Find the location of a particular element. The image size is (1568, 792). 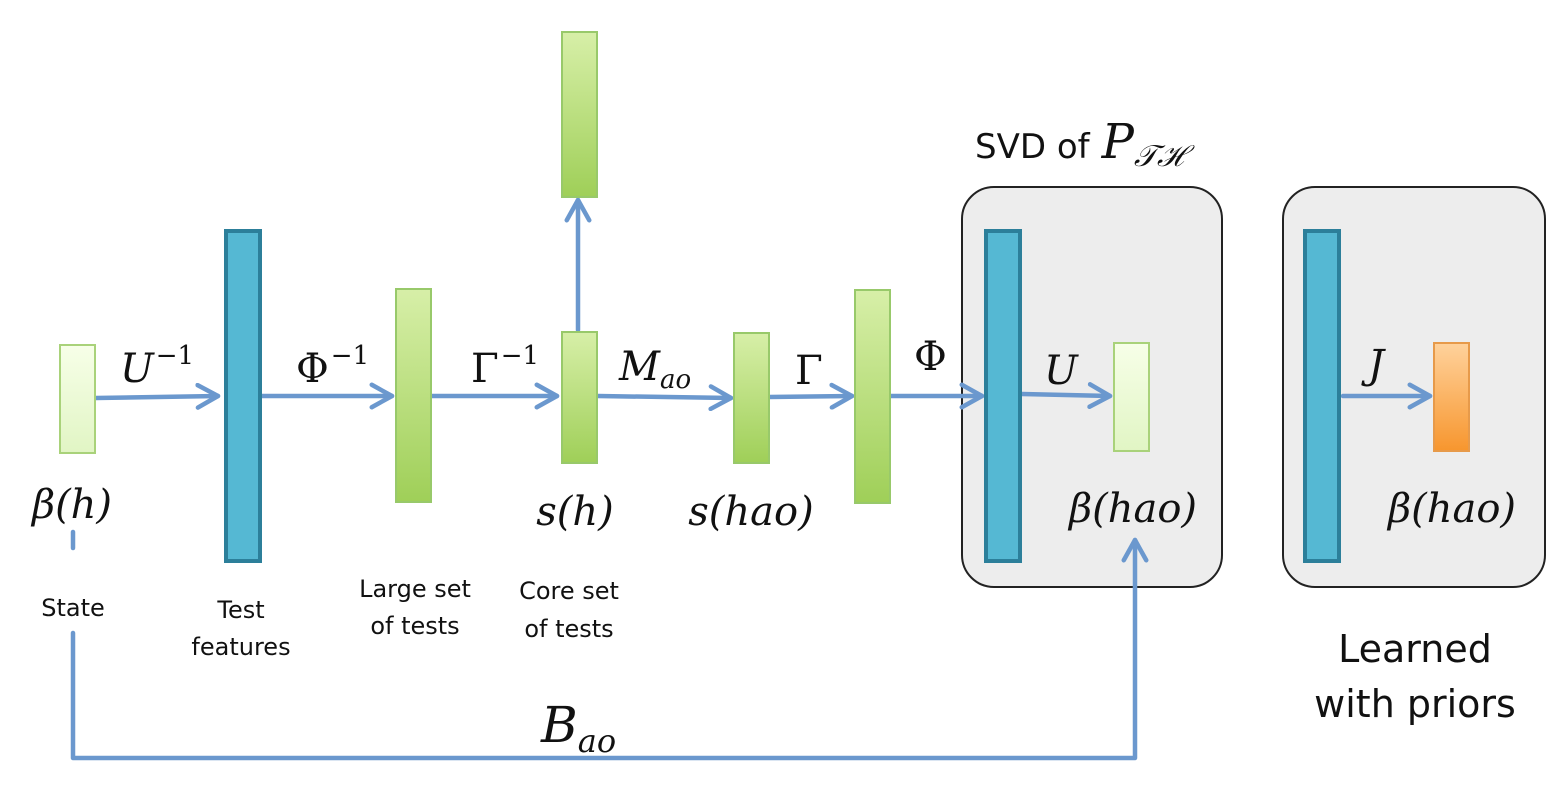

label-b-ao: Bao is located at coordinates (578, 728).